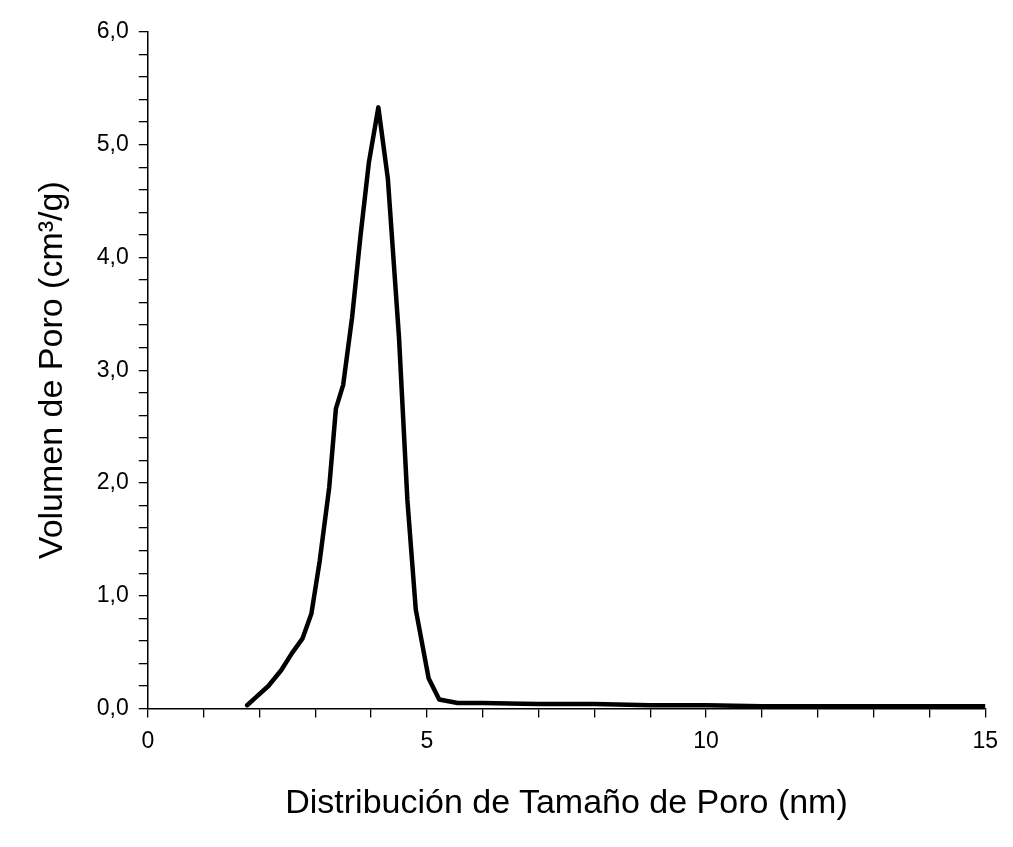 Image resolution: width=1013 pixels, height=847 pixels. Describe the element at coordinates (112, 481) in the screenshot. I see `y-tick-label: 2,0` at that location.